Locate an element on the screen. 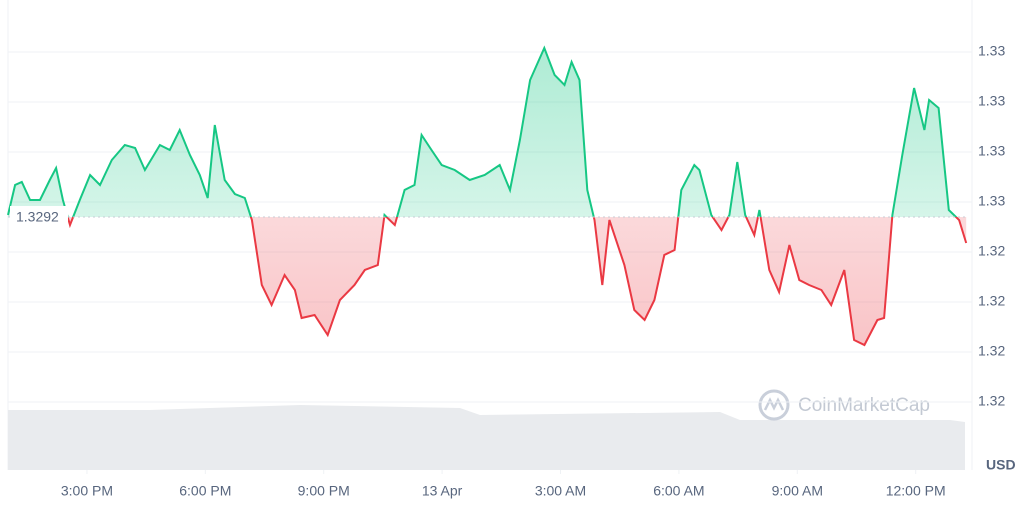  x-tick-label: 6:00 AM is located at coordinates (678, 491).